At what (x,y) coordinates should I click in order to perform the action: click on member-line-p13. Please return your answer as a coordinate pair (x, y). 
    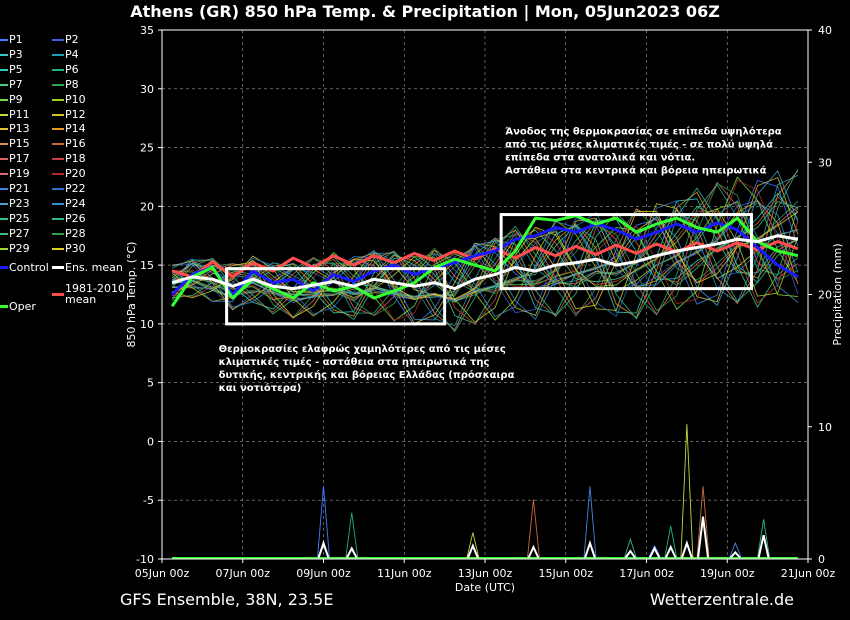
    Looking at the image, I should click on (485, 258).